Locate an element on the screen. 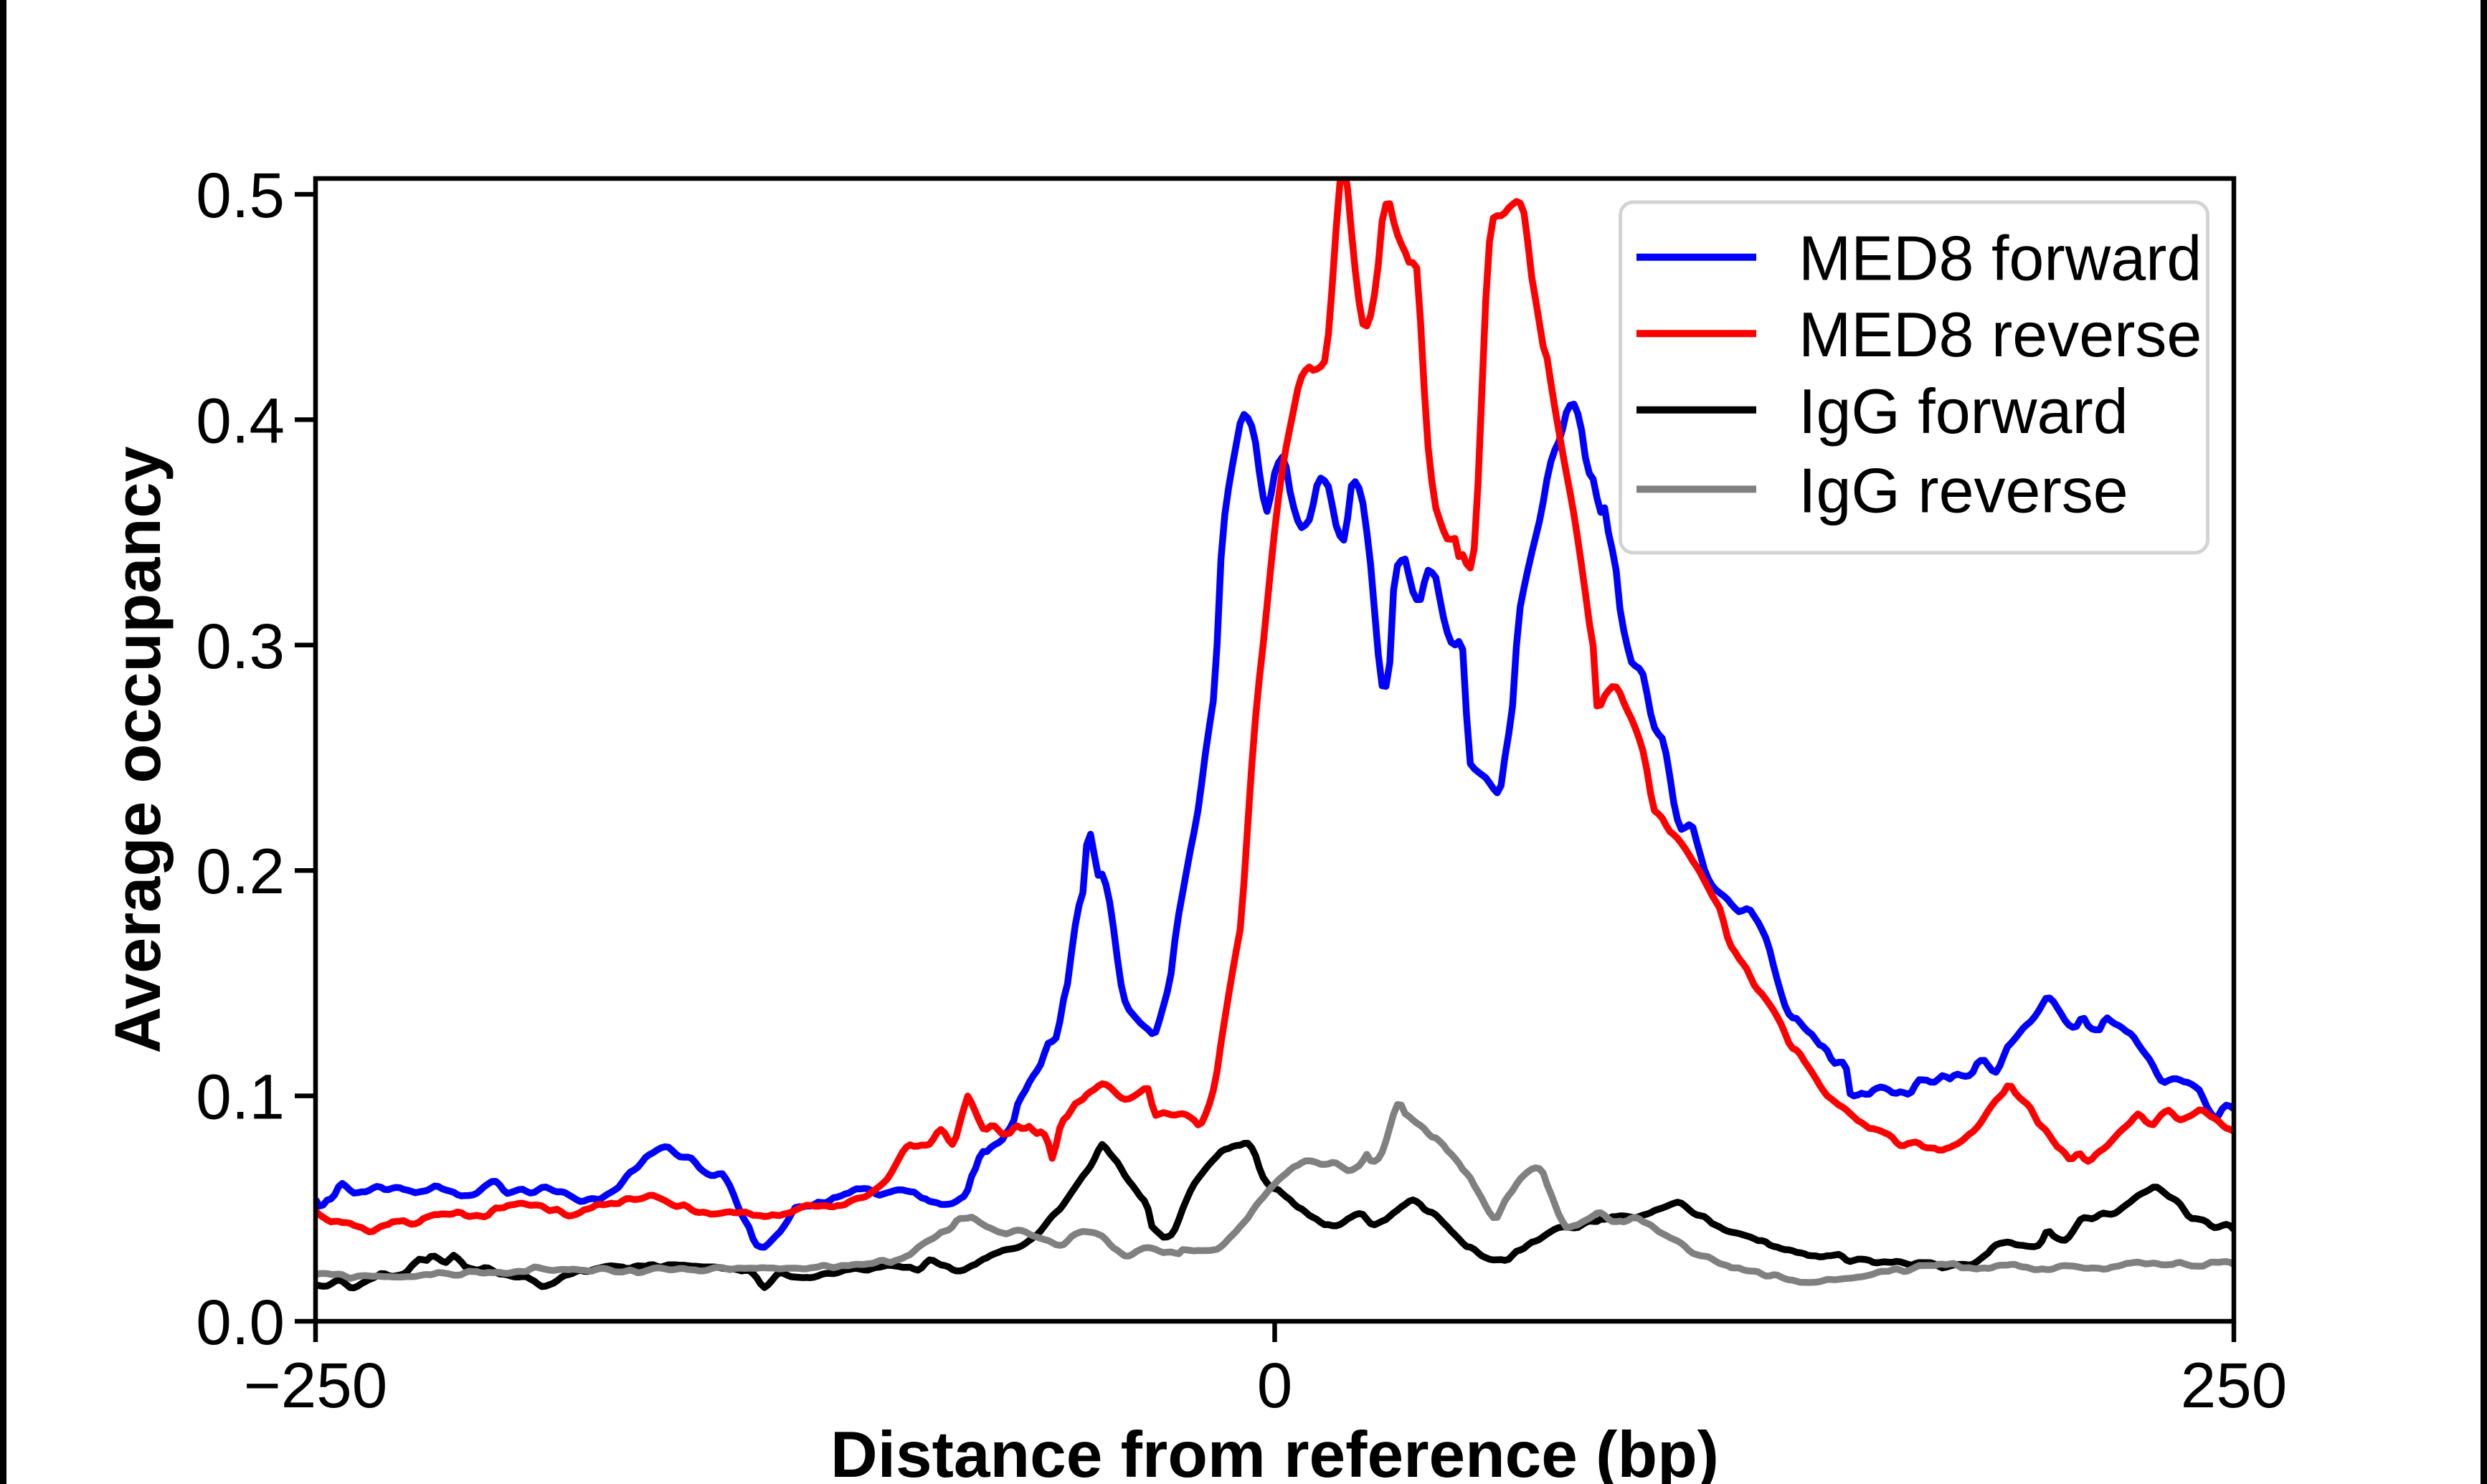 This screenshot has height=1484, width=2487. svg-text: IgG forward is located at coordinates (1964, 412).